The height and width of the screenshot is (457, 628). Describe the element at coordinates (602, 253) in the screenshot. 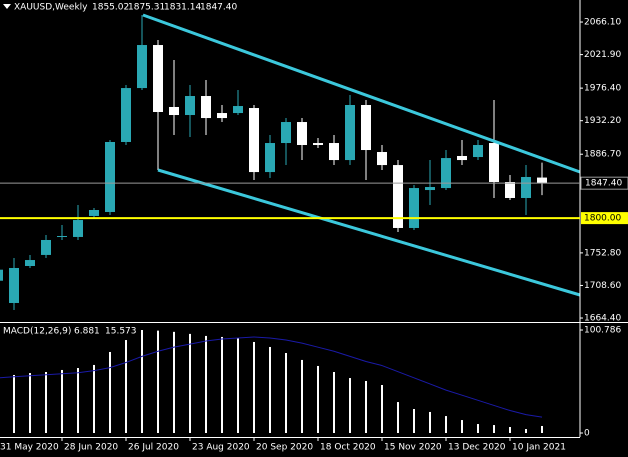

I see `y-tick-label: 1752.80` at that location.